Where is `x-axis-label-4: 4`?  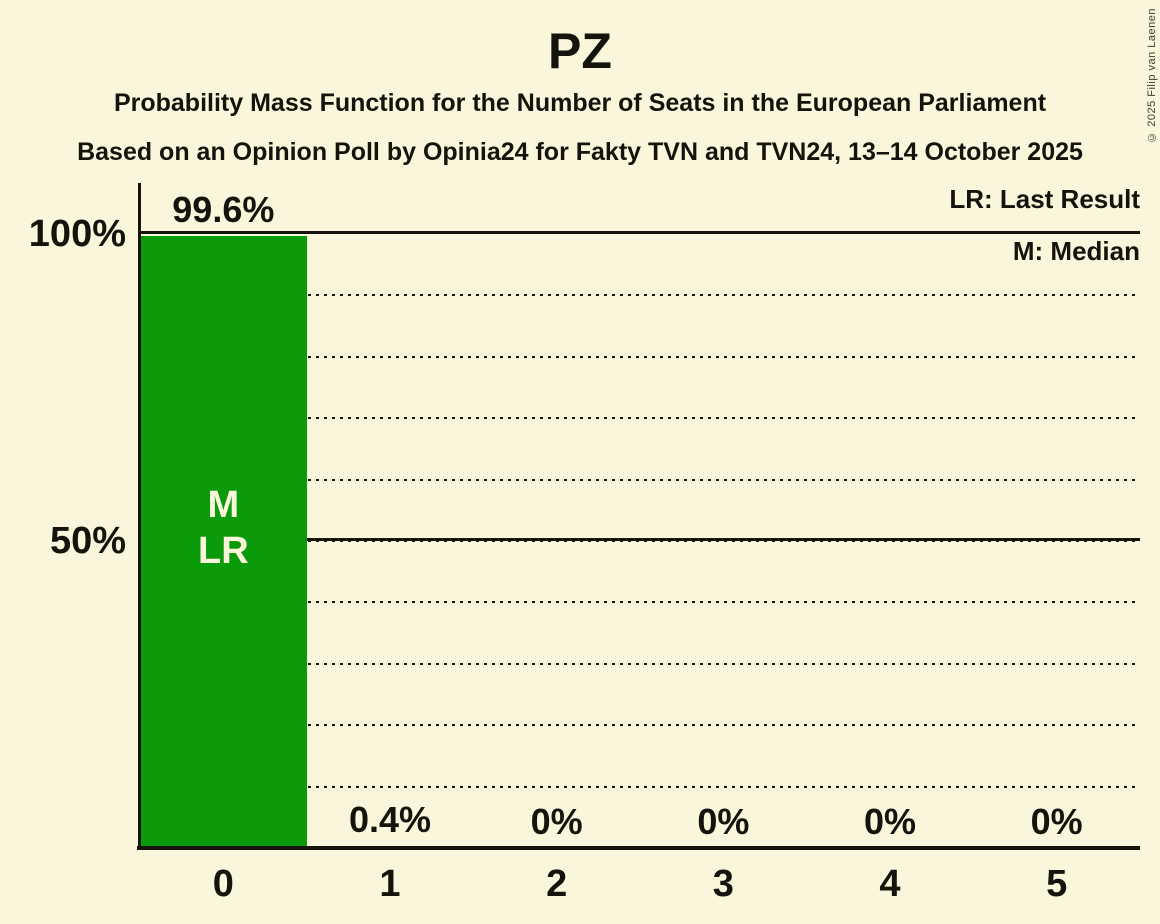
x-axis-label-4: 4 is located at coordinates (890, 884).